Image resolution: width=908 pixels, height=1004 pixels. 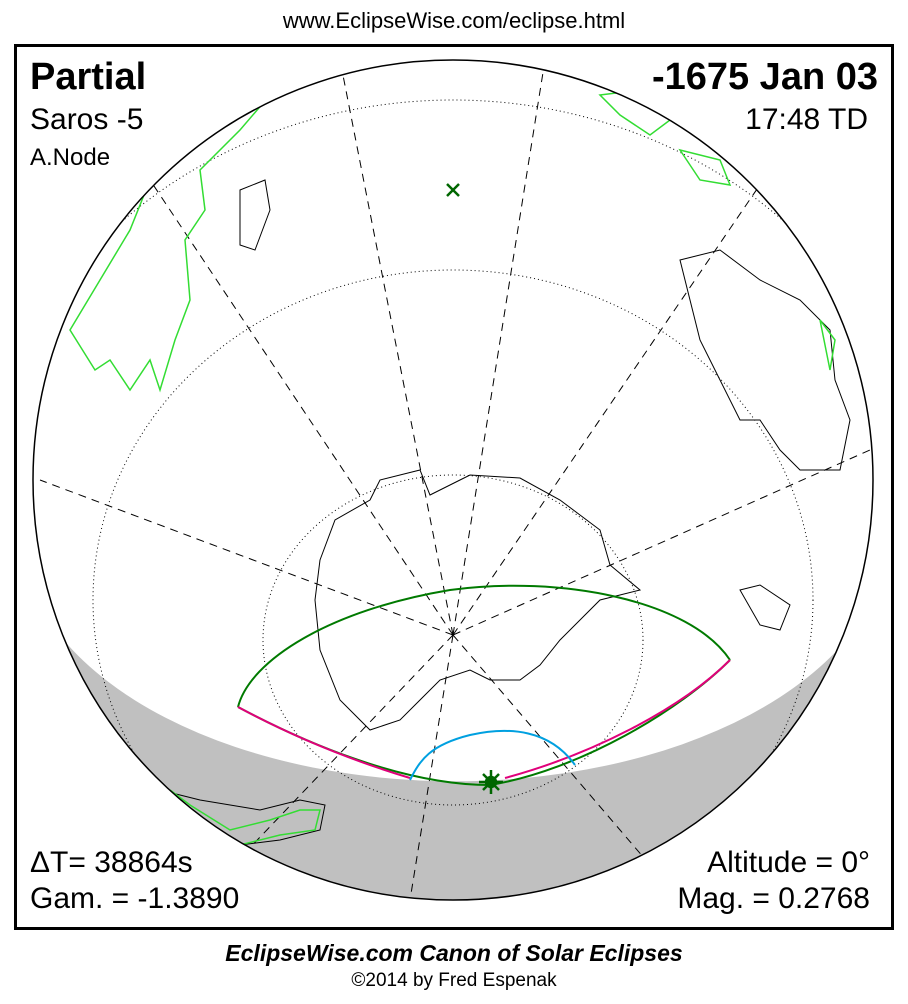 What do you see at coordinates (788, 862) in the screenshot?
I see `altitude: Altitude = 0°` at bounding box center [788, 862].